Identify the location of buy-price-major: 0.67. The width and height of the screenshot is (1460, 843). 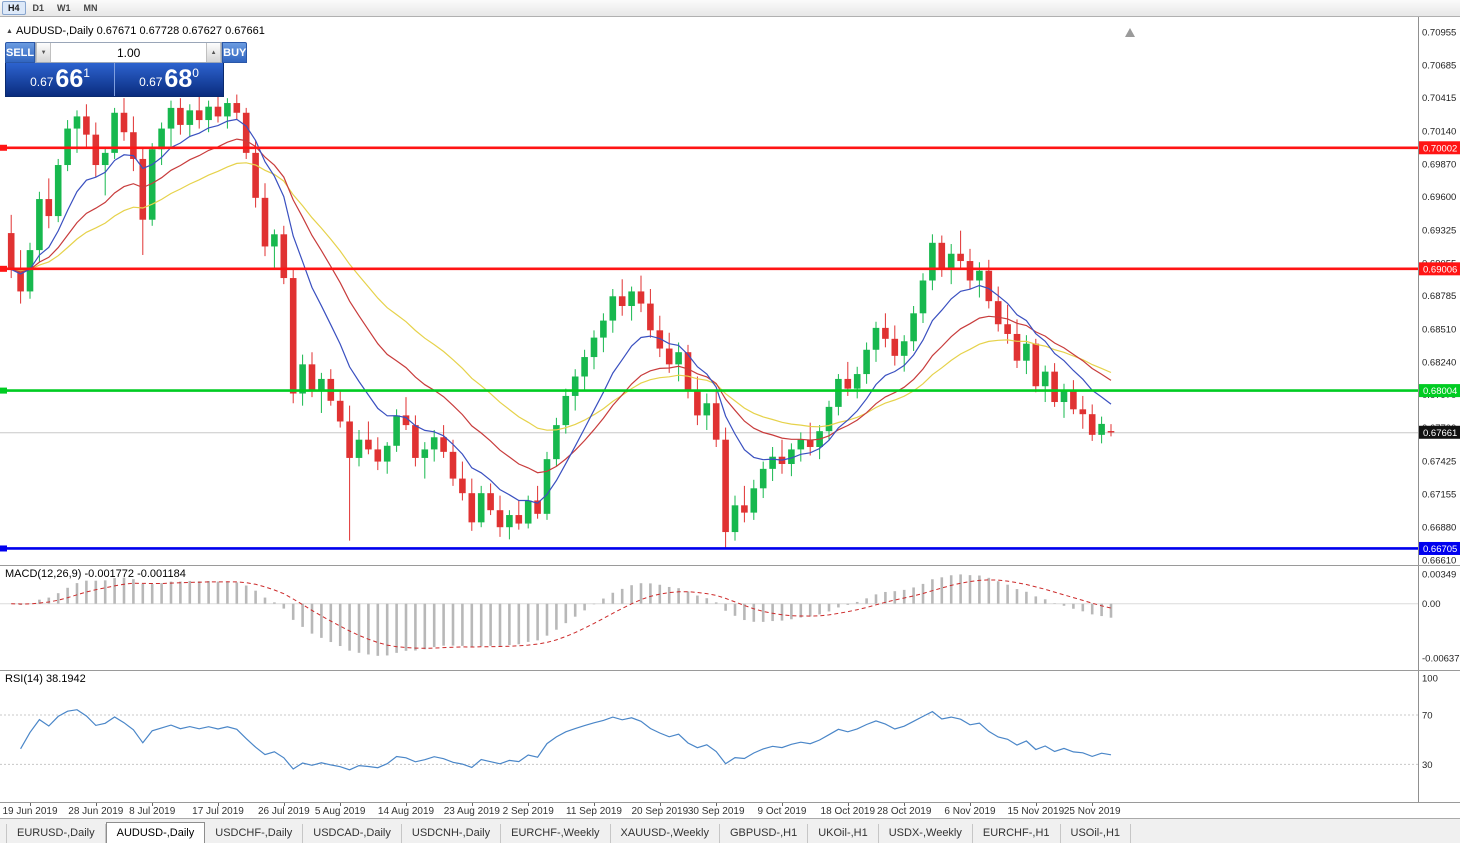
(151, 81).